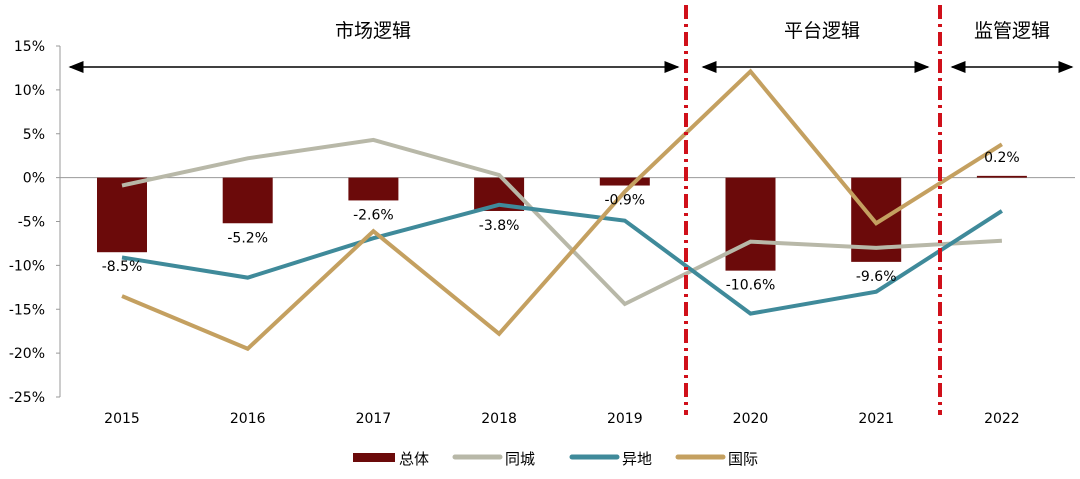 Image resolution: width=1080 pixels, height=479 pixels. What do you see at coordinates (248, 419) in the screenshot?
I see `x-tick-label: 2016` at bounding box center [248, 419].